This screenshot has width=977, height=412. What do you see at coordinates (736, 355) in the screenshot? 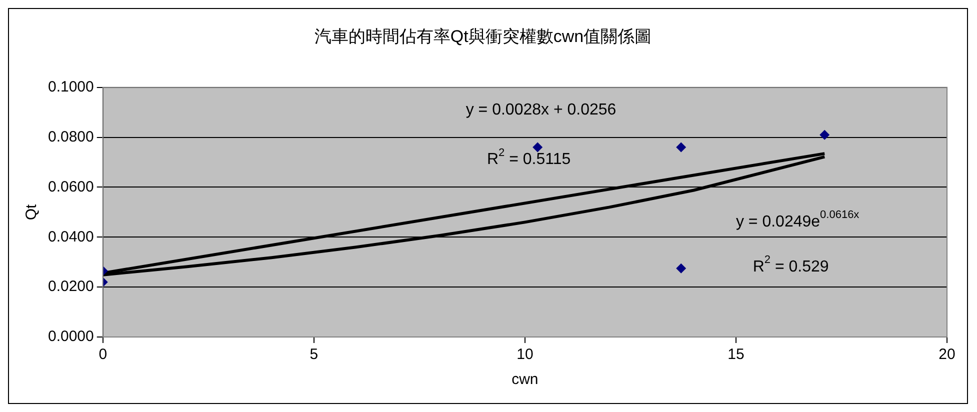
I see `x-tick-label: 15` at bounding box center [736, 355].